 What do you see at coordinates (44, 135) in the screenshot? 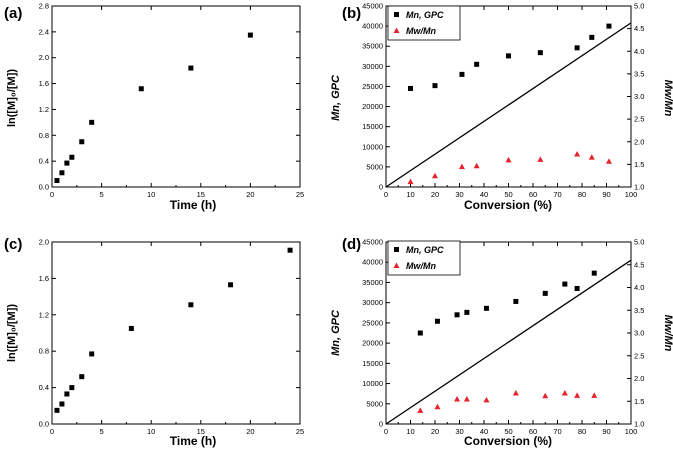
I see `y-tick-label-a: 0.8` at bounding box center [44, 135].